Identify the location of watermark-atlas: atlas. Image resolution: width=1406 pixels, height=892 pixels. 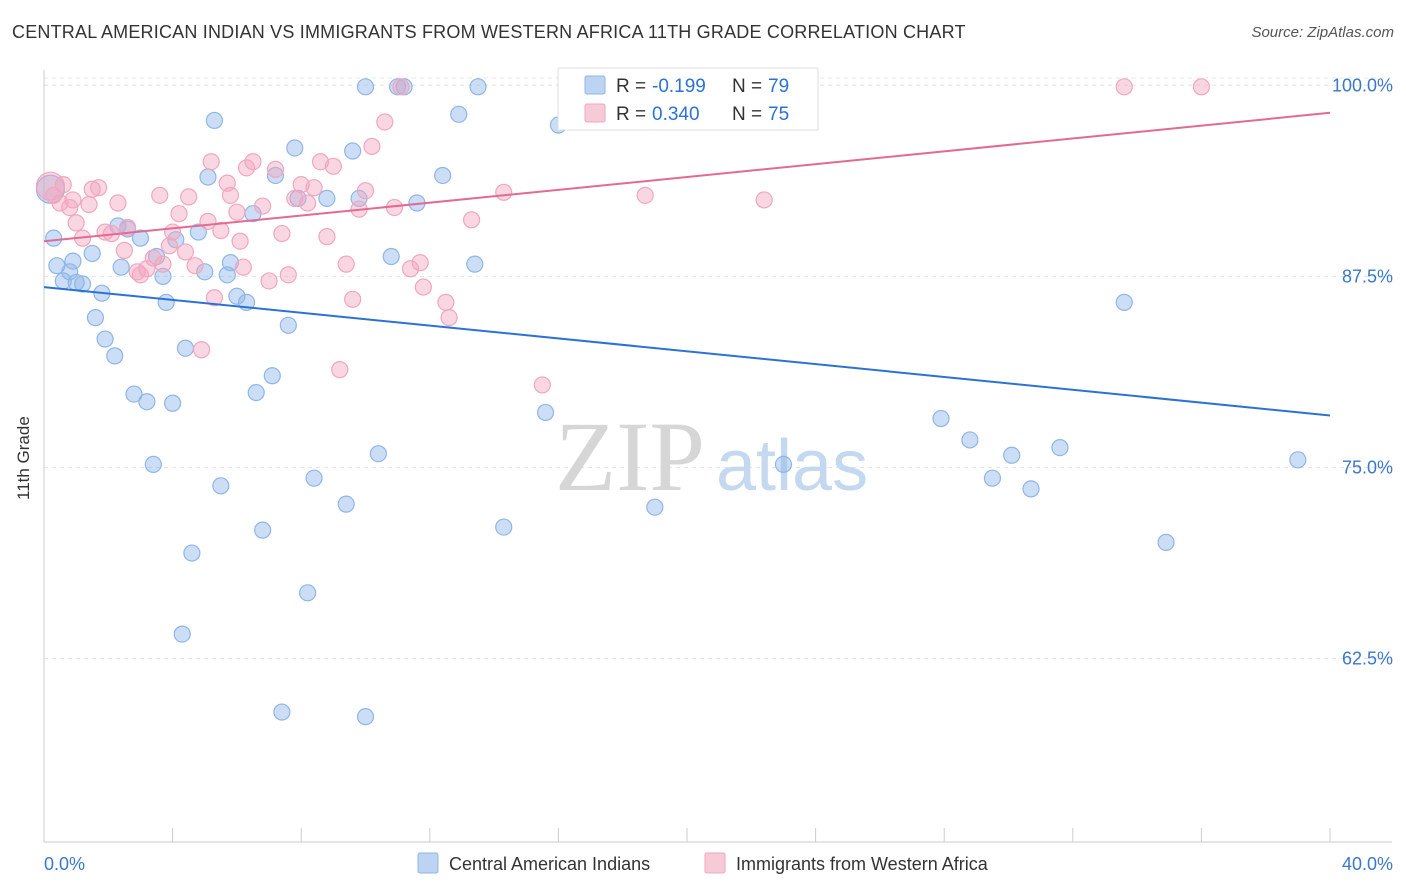
(792, 466).